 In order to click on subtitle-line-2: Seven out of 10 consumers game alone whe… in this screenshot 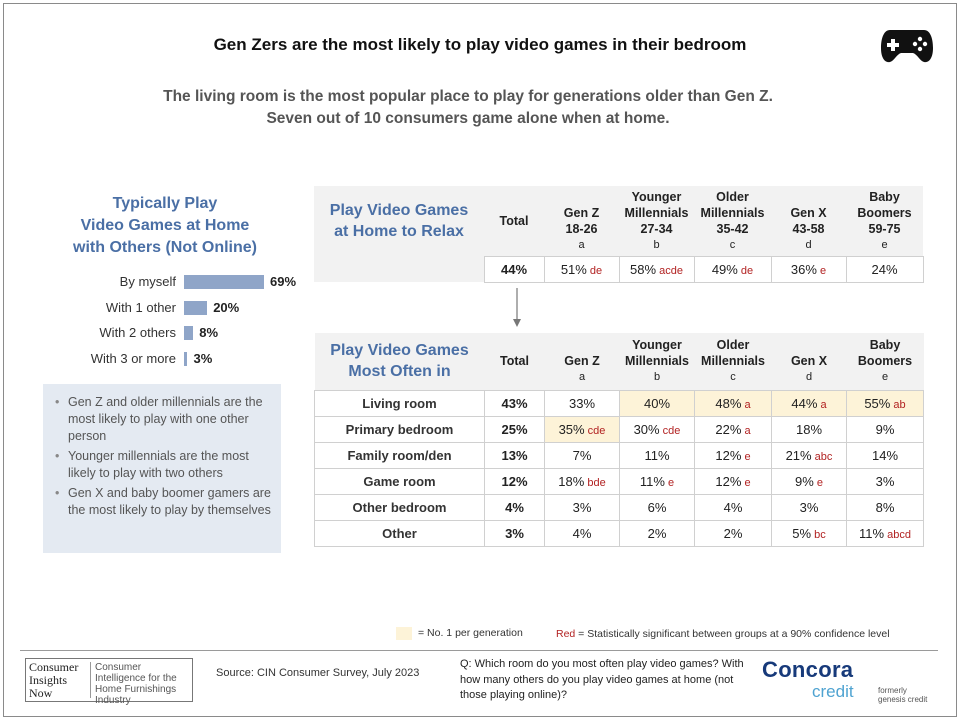, I will do `click(468, 118)`.